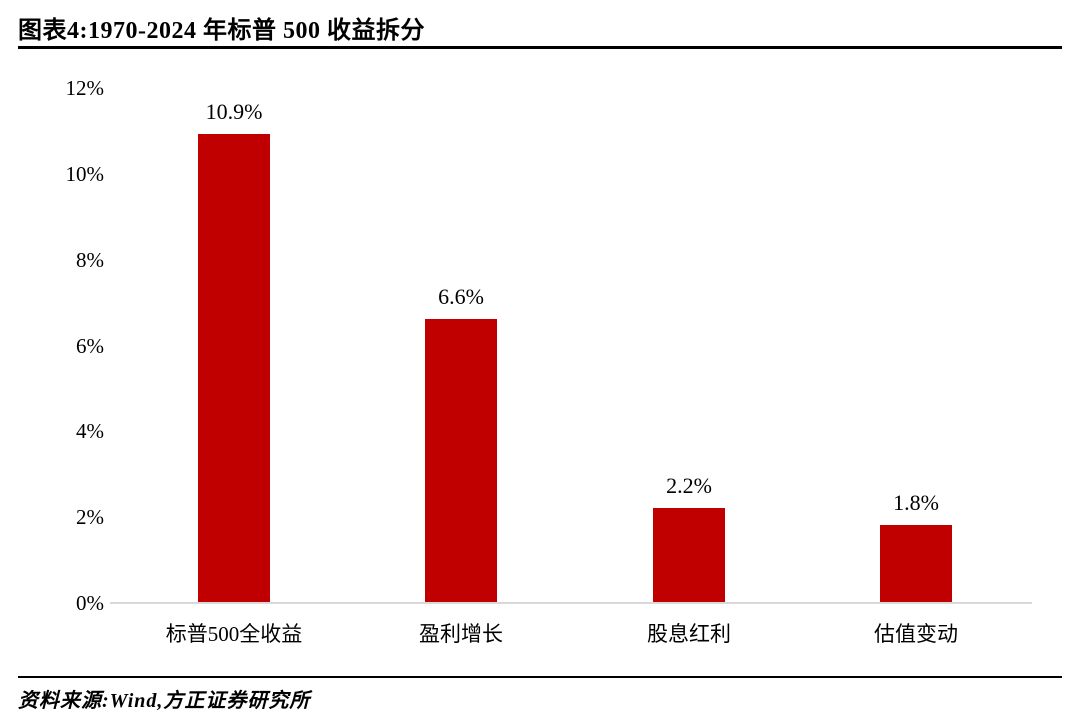 Image resolution: width=1080 pixels, height=719 pixels. I want to click on y-axis-tick-label: 4%, so click(90, 431).